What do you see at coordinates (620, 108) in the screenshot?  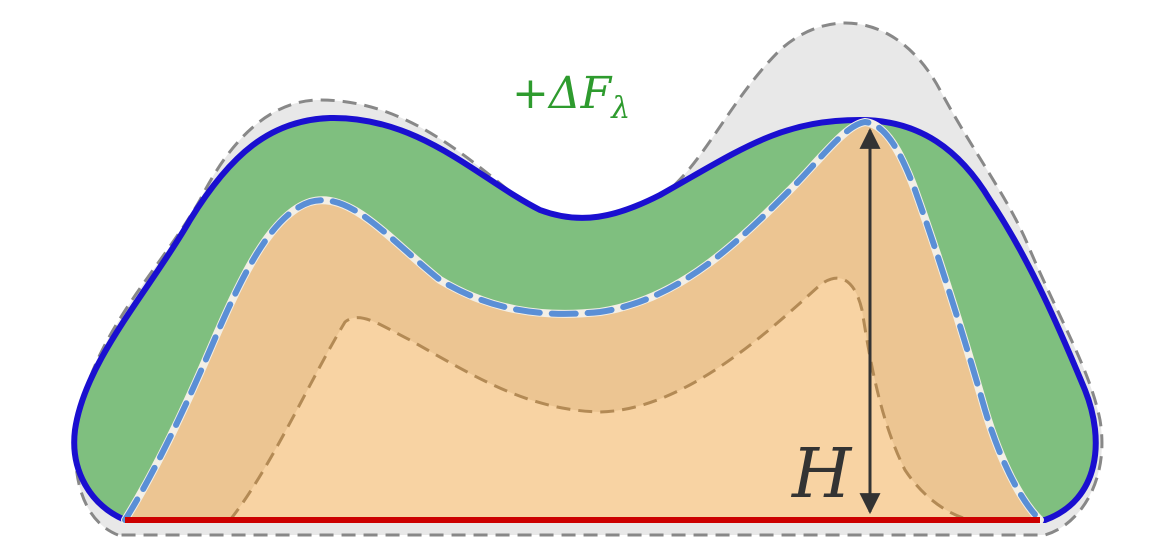 I see `delta-subscript: λ` at bounding box center [620, 108].